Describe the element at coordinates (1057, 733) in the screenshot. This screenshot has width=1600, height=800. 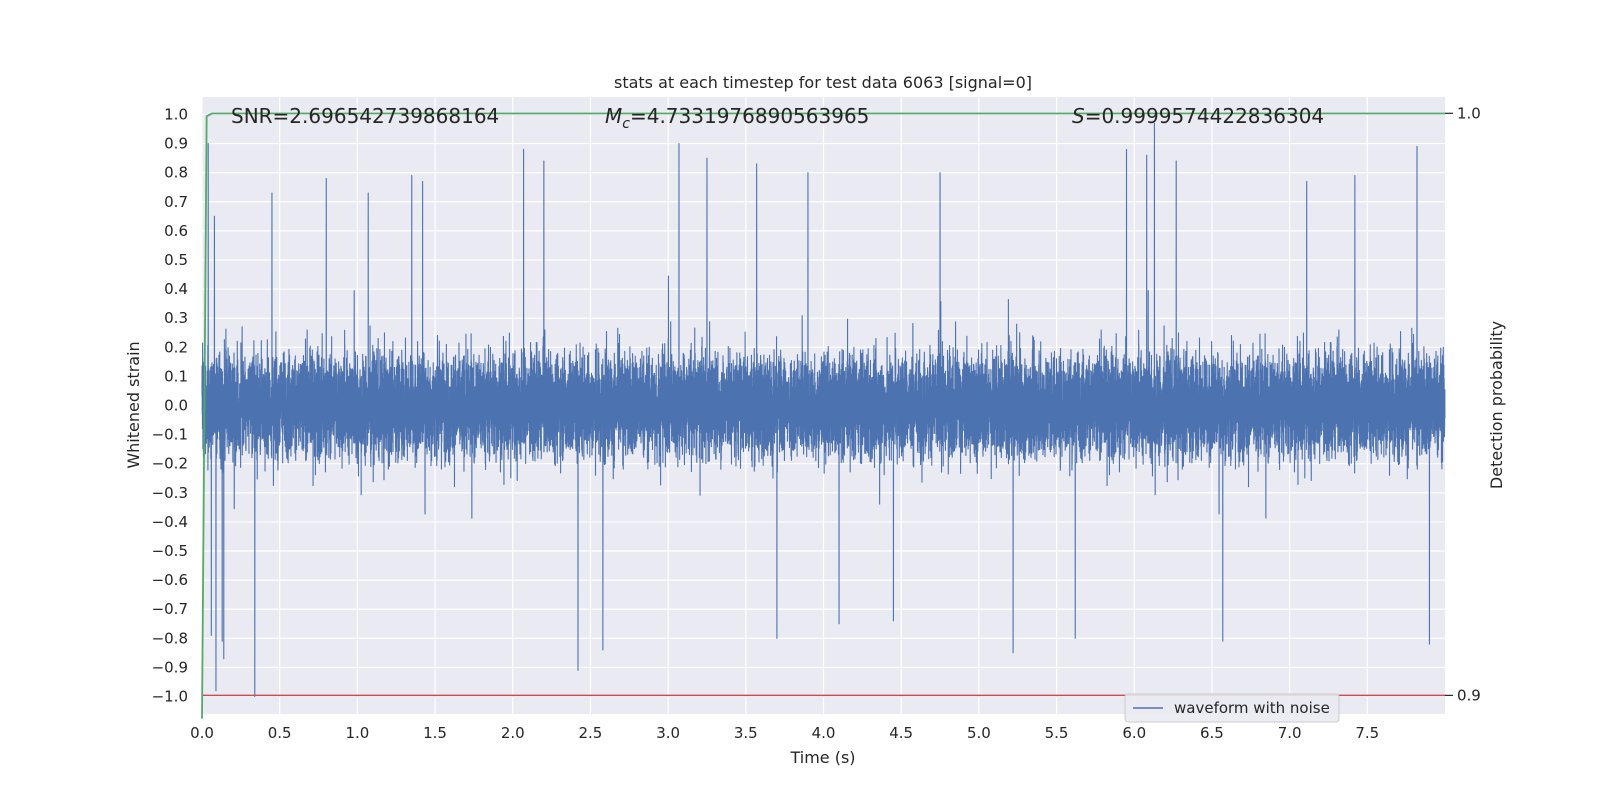
I see `x-tick-label: 5.5` at that location.